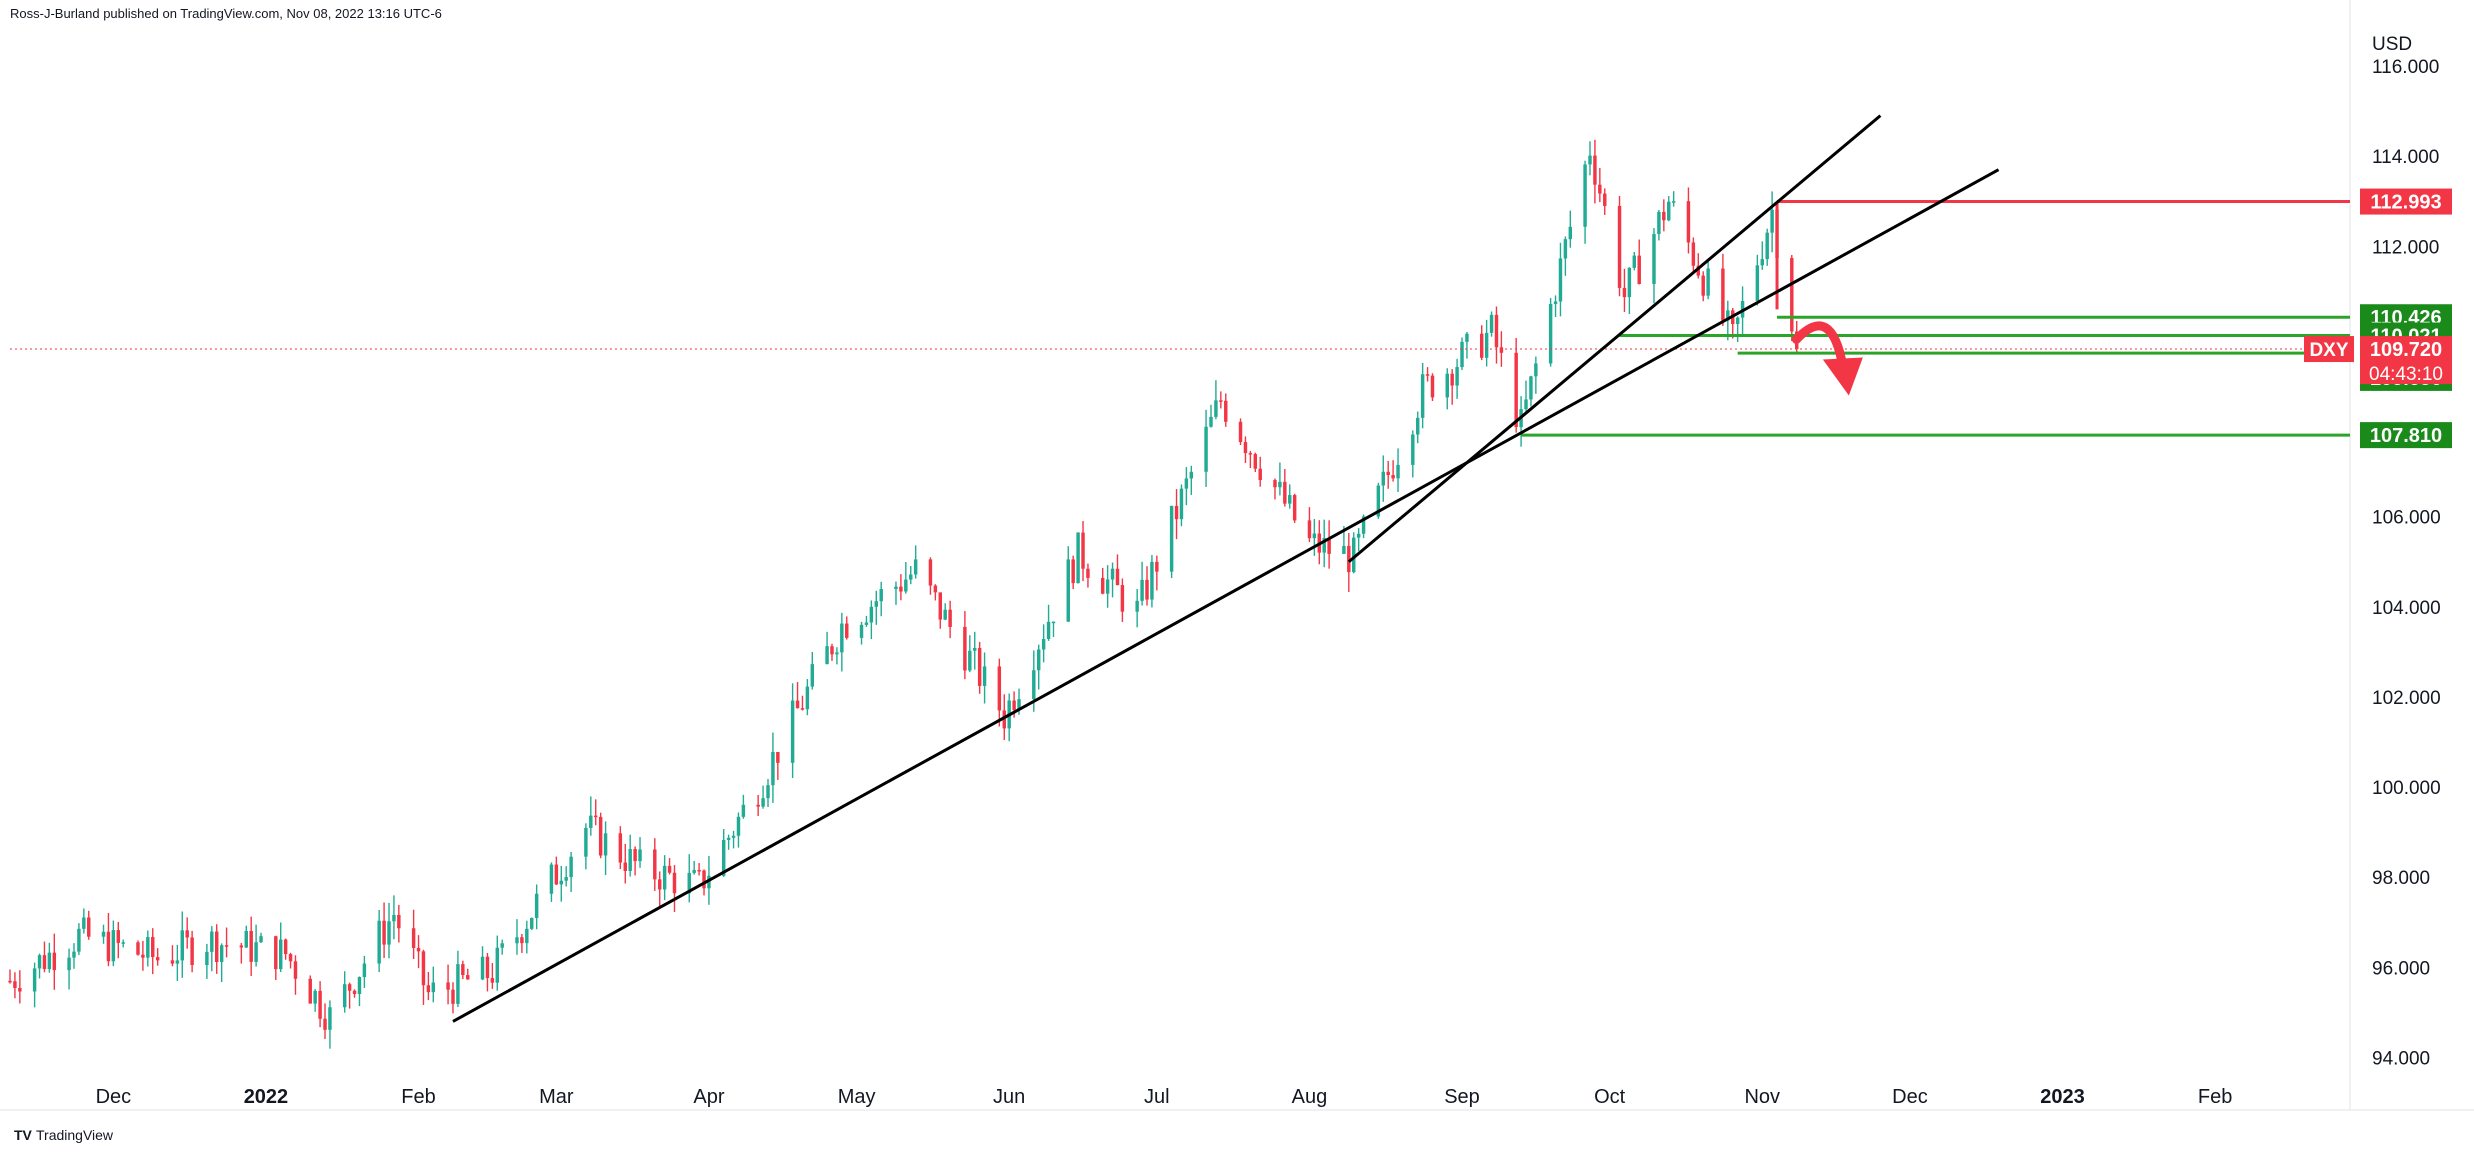 The width and height of the screenshot is (2474, 1159). What do you see at coordinates (1762, 1097) in the screenshot?
I see `x-tick-label: Nov` at bounding box center [1762, 1097].